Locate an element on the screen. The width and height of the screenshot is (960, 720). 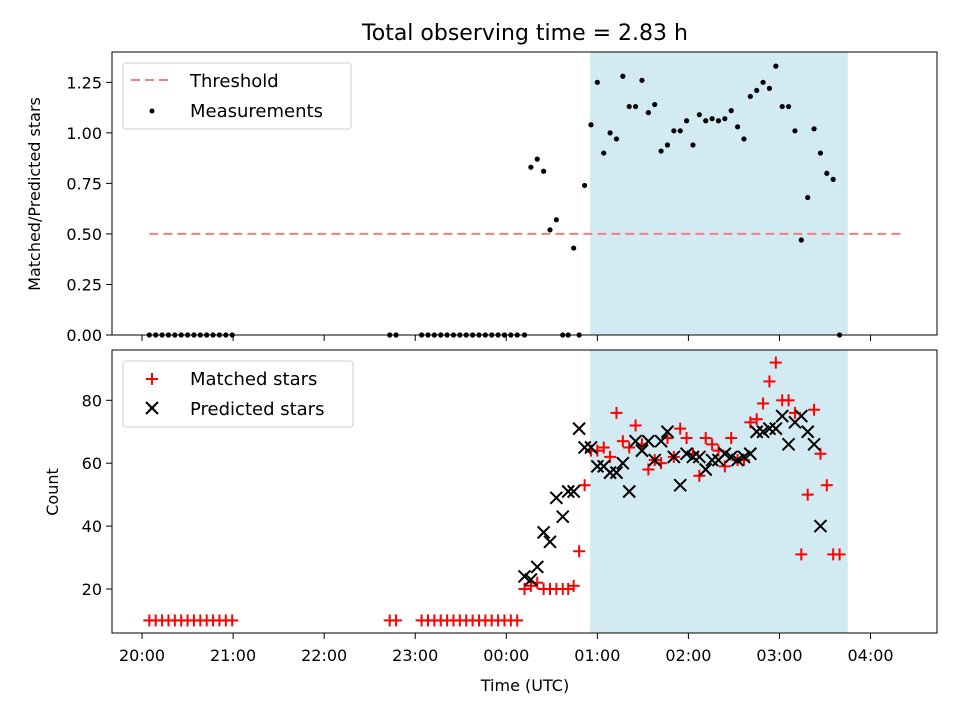
x-tick-label: 04:00 is located at coordinates (870, 655).